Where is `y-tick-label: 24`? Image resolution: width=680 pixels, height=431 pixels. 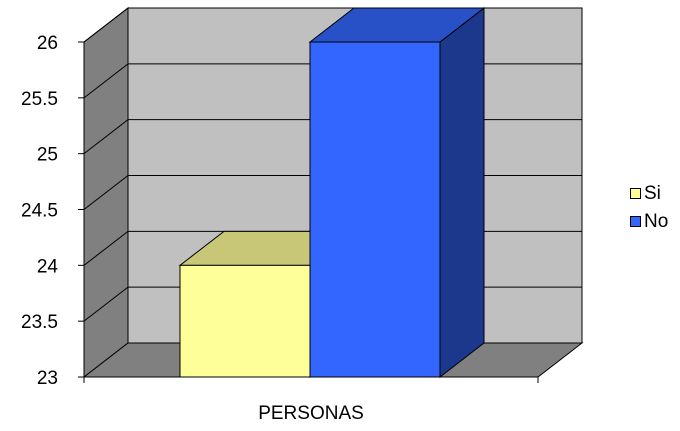
y-tick-label: 24 is located at coordinates (48, 266).